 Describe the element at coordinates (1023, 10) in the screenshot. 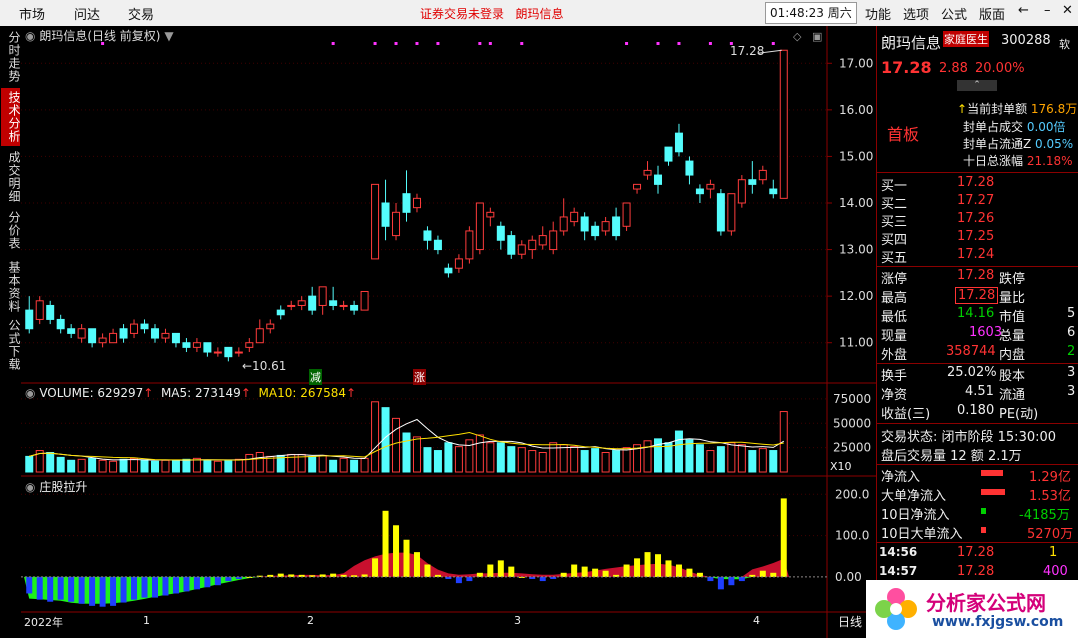

I see `back-icon: ←` at that location.